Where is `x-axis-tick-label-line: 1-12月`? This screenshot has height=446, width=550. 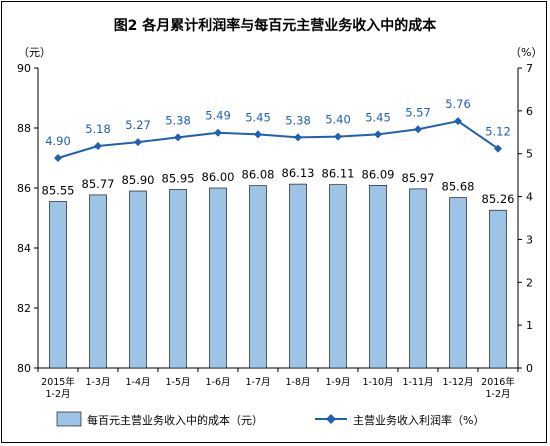 x-axis-tick-label-line: 1-12月 is located at coordinates (457, 382).